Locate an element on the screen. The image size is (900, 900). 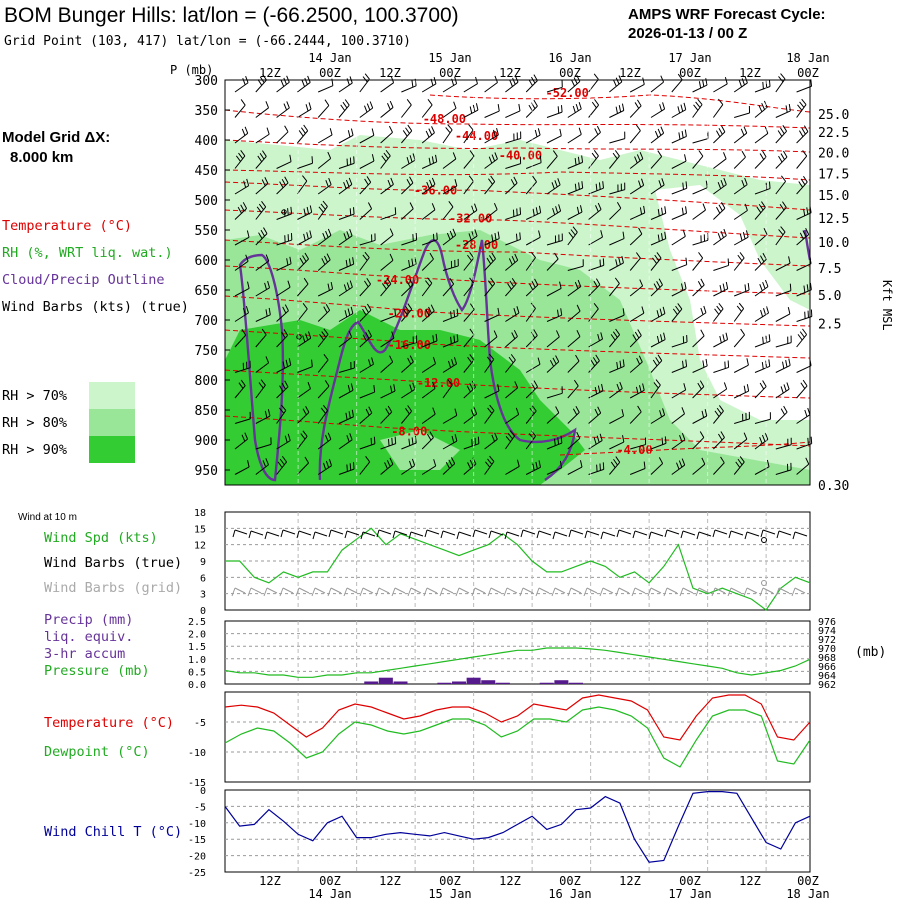
bottom-hour-label: 12Z is located at coordinates (510, 881).